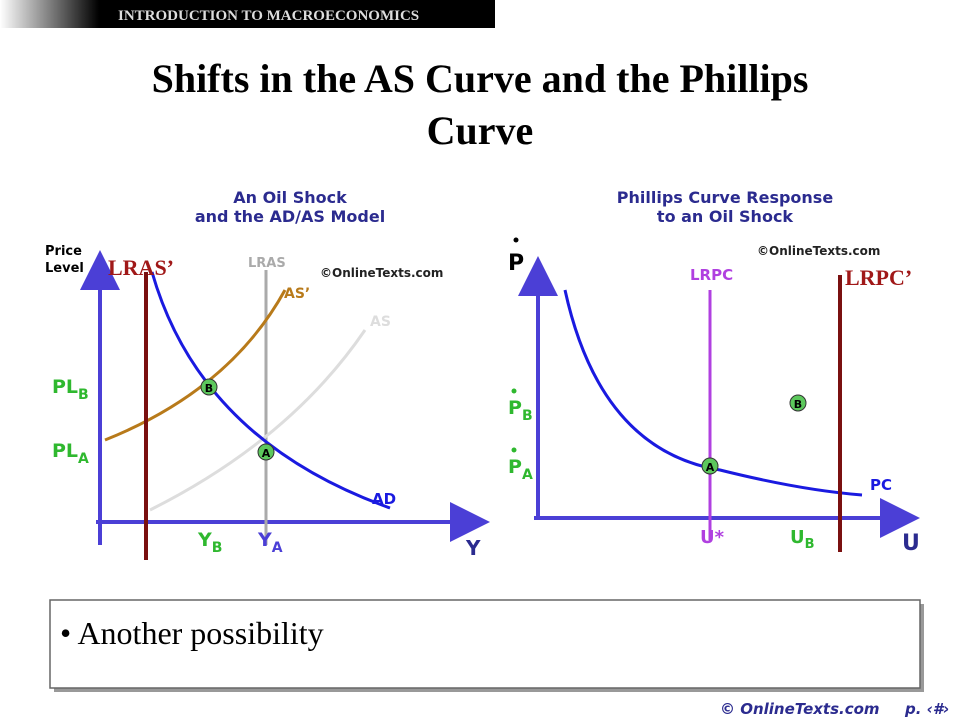 Image resolution: width=960 pixels, height=720 pixels. Describe the element at coordinates (290, 197) in the screenshot. I see `diagram-title: An Oil Shock` at that location.